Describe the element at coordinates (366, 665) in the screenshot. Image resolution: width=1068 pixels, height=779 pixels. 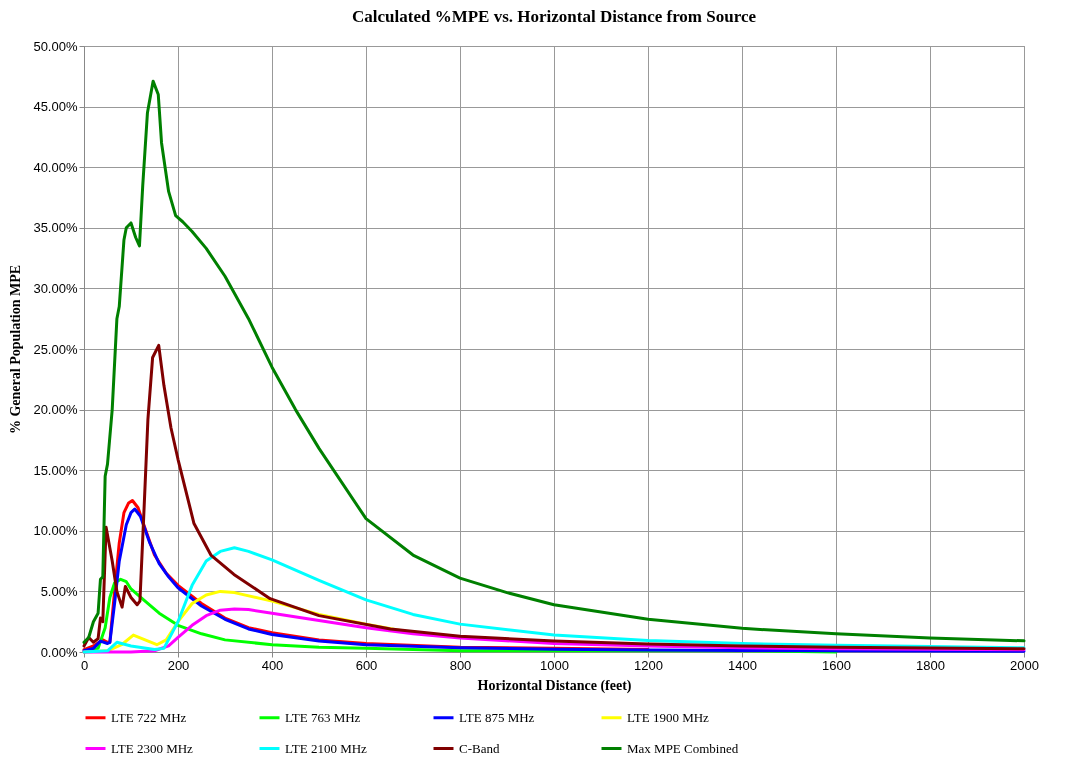
I see `x-tick-label: 600` at that location.